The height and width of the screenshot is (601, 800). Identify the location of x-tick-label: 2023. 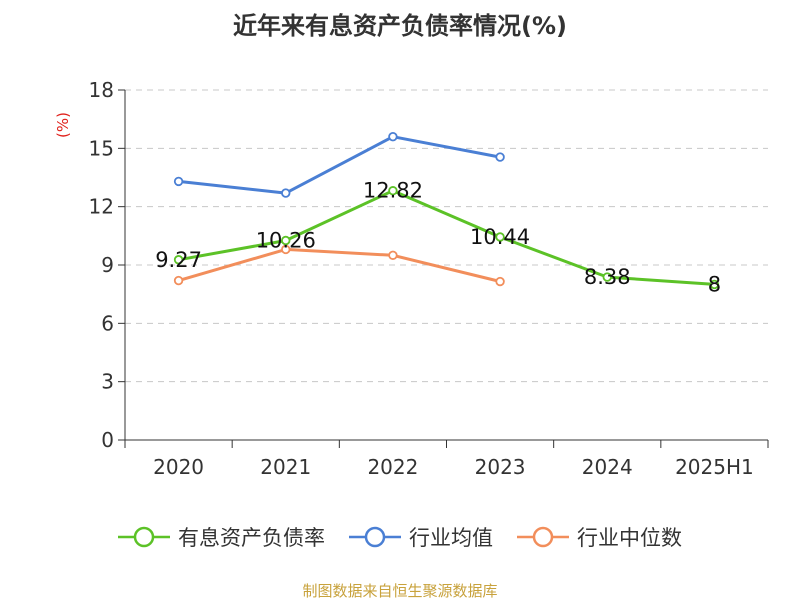
(500, 467).